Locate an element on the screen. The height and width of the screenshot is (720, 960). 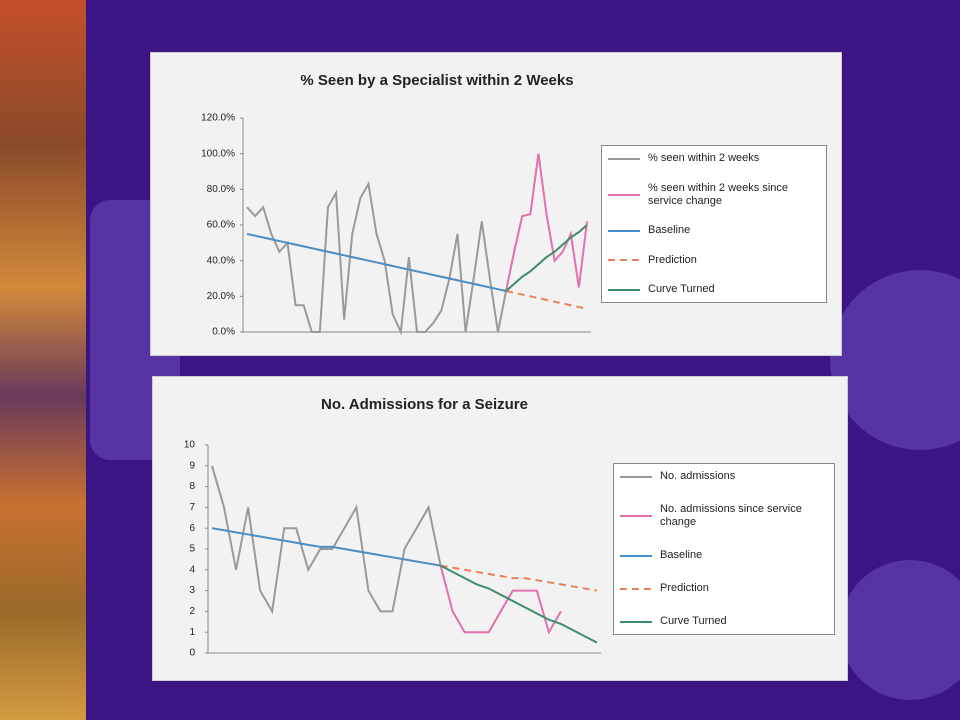
decorative-strip is located at coordinates (43, 360).